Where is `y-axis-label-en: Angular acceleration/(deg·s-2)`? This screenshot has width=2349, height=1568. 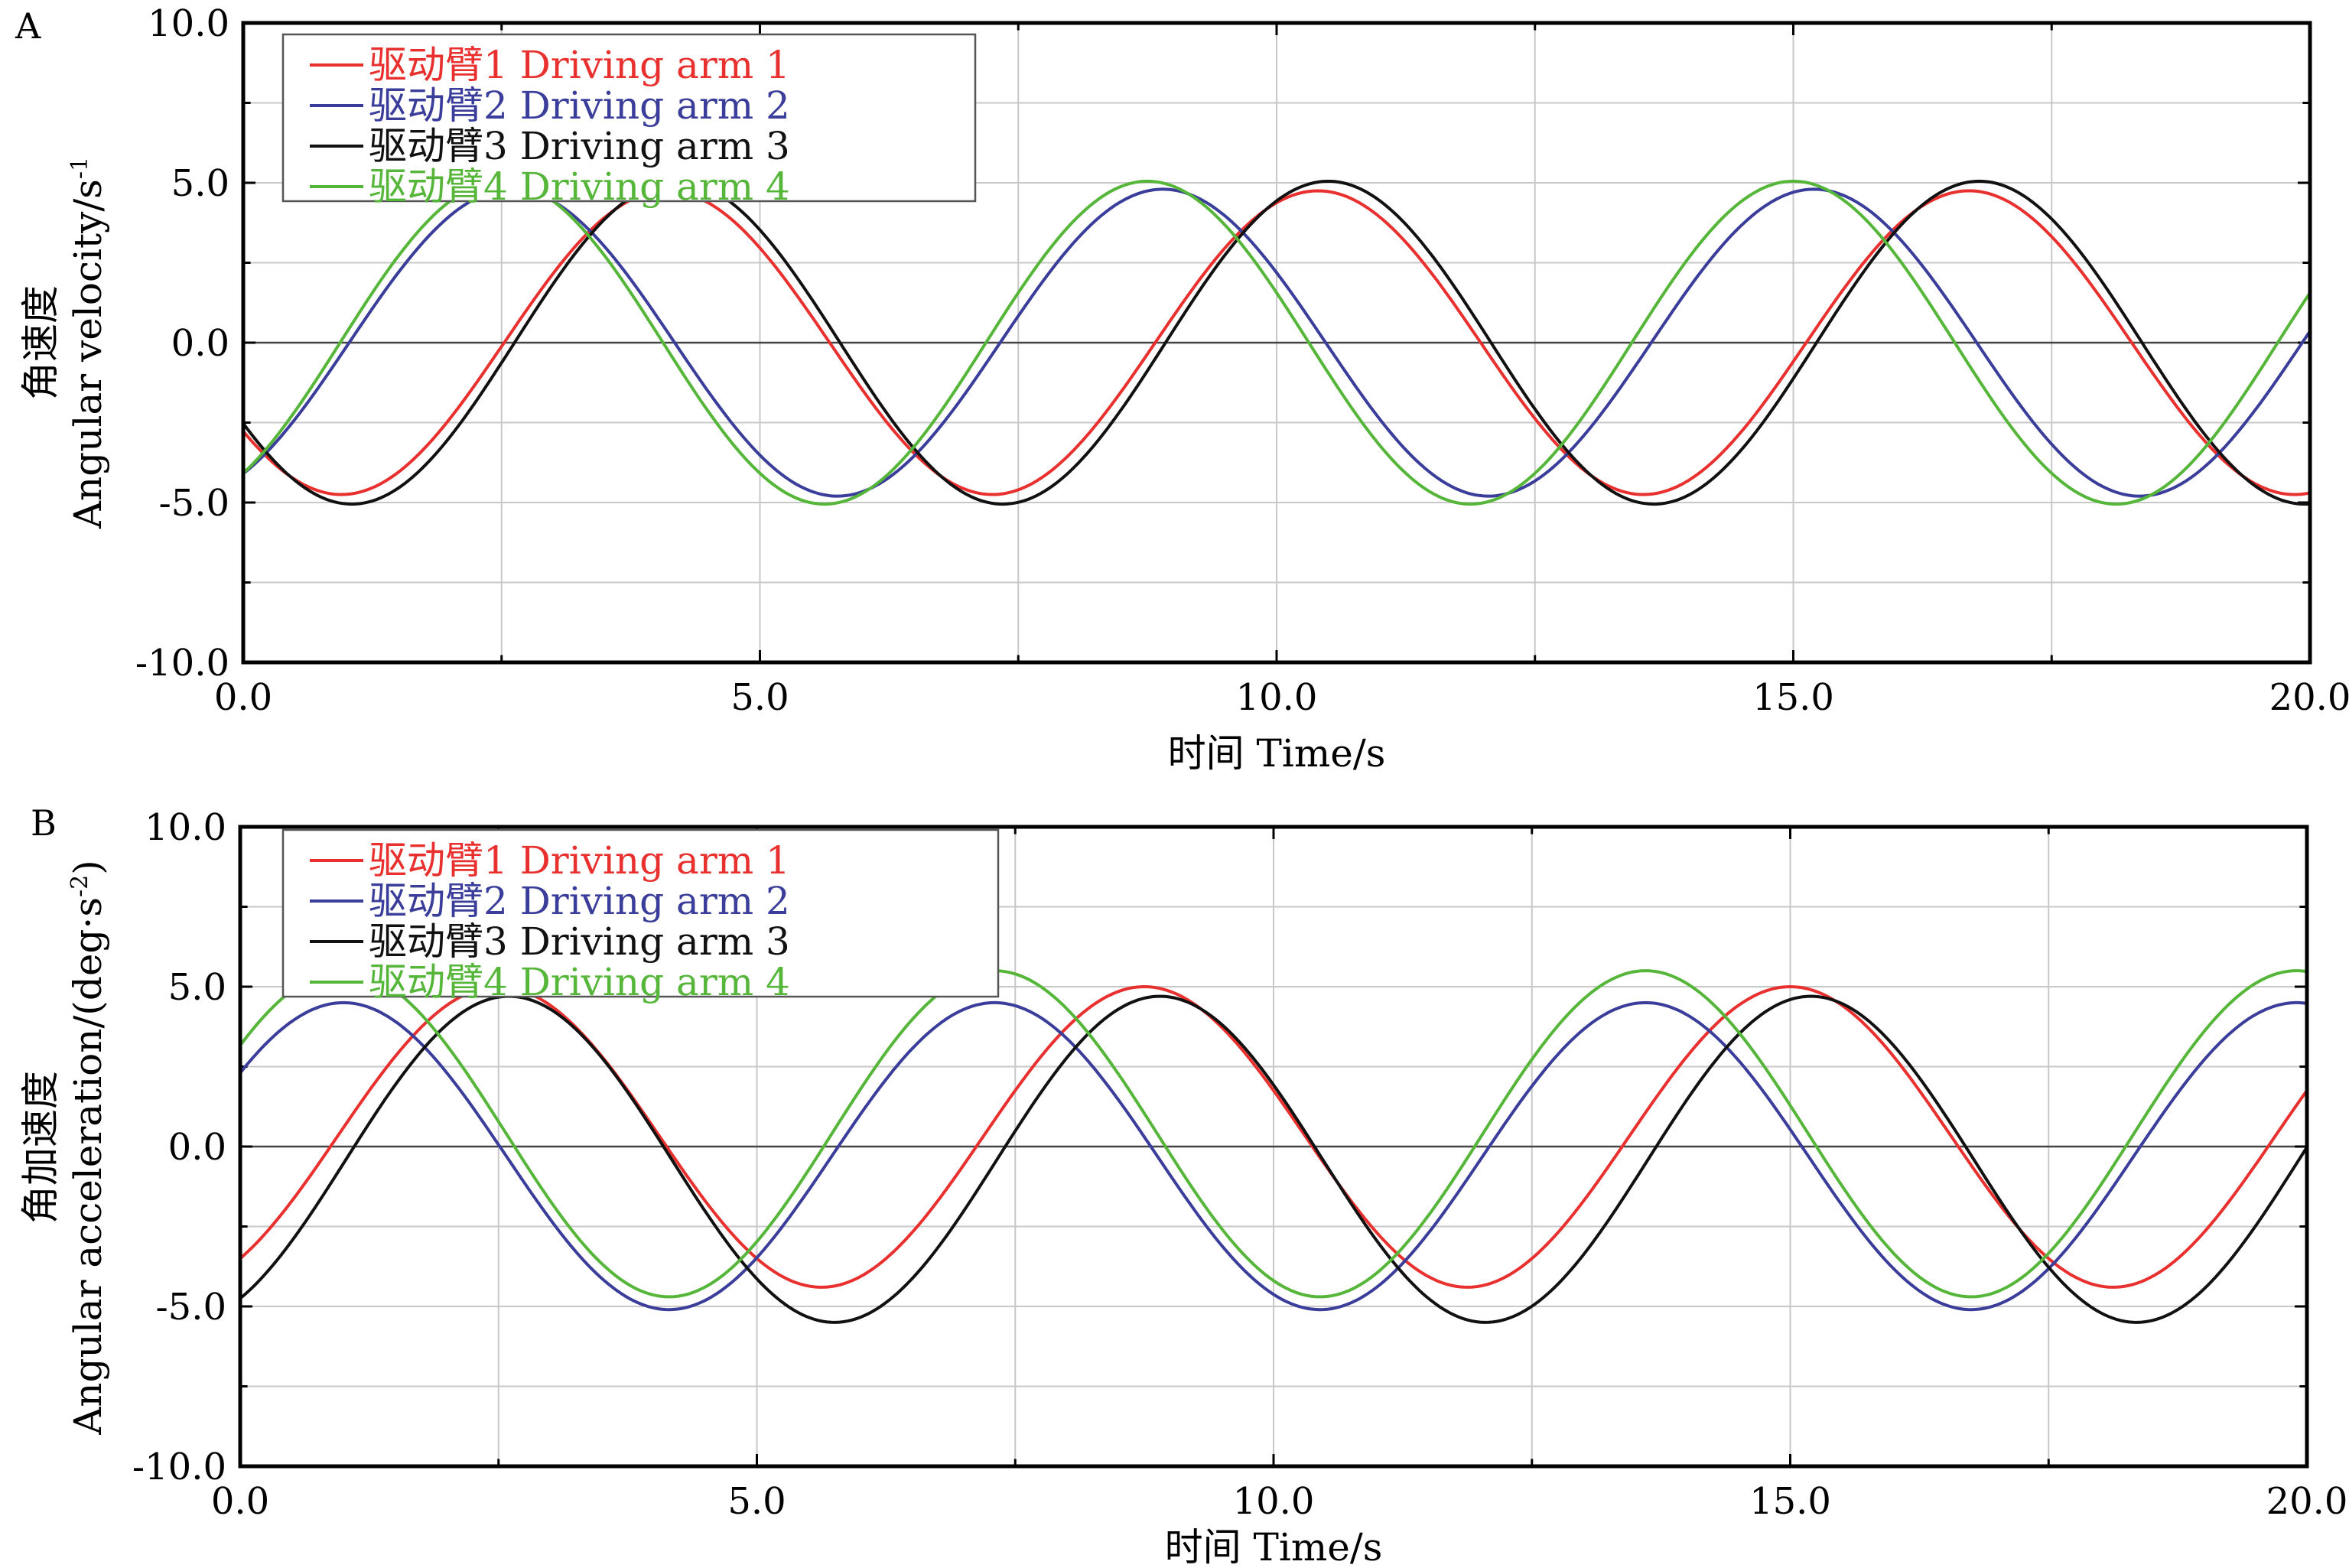
y-axis-label-en: Angular acceleration/(deg·s-2) is located at coordinates (88, 1147).